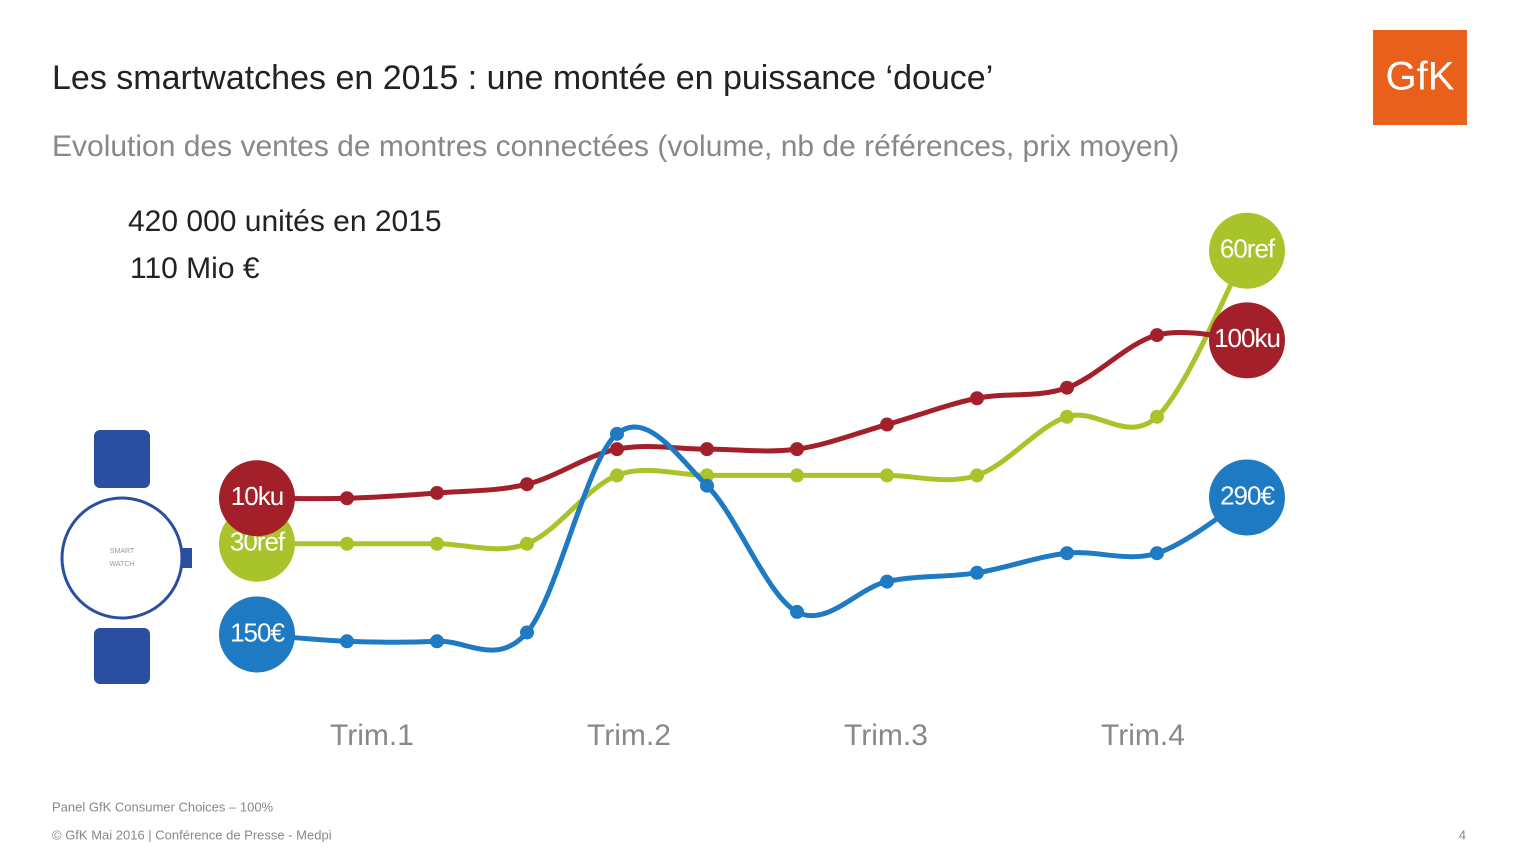 The height and width of the screenshot is (855, 1520). What do you see at coordinates (187, 558) in the screenshot?
I see `watch-crown` at bounding box center [187, 558].